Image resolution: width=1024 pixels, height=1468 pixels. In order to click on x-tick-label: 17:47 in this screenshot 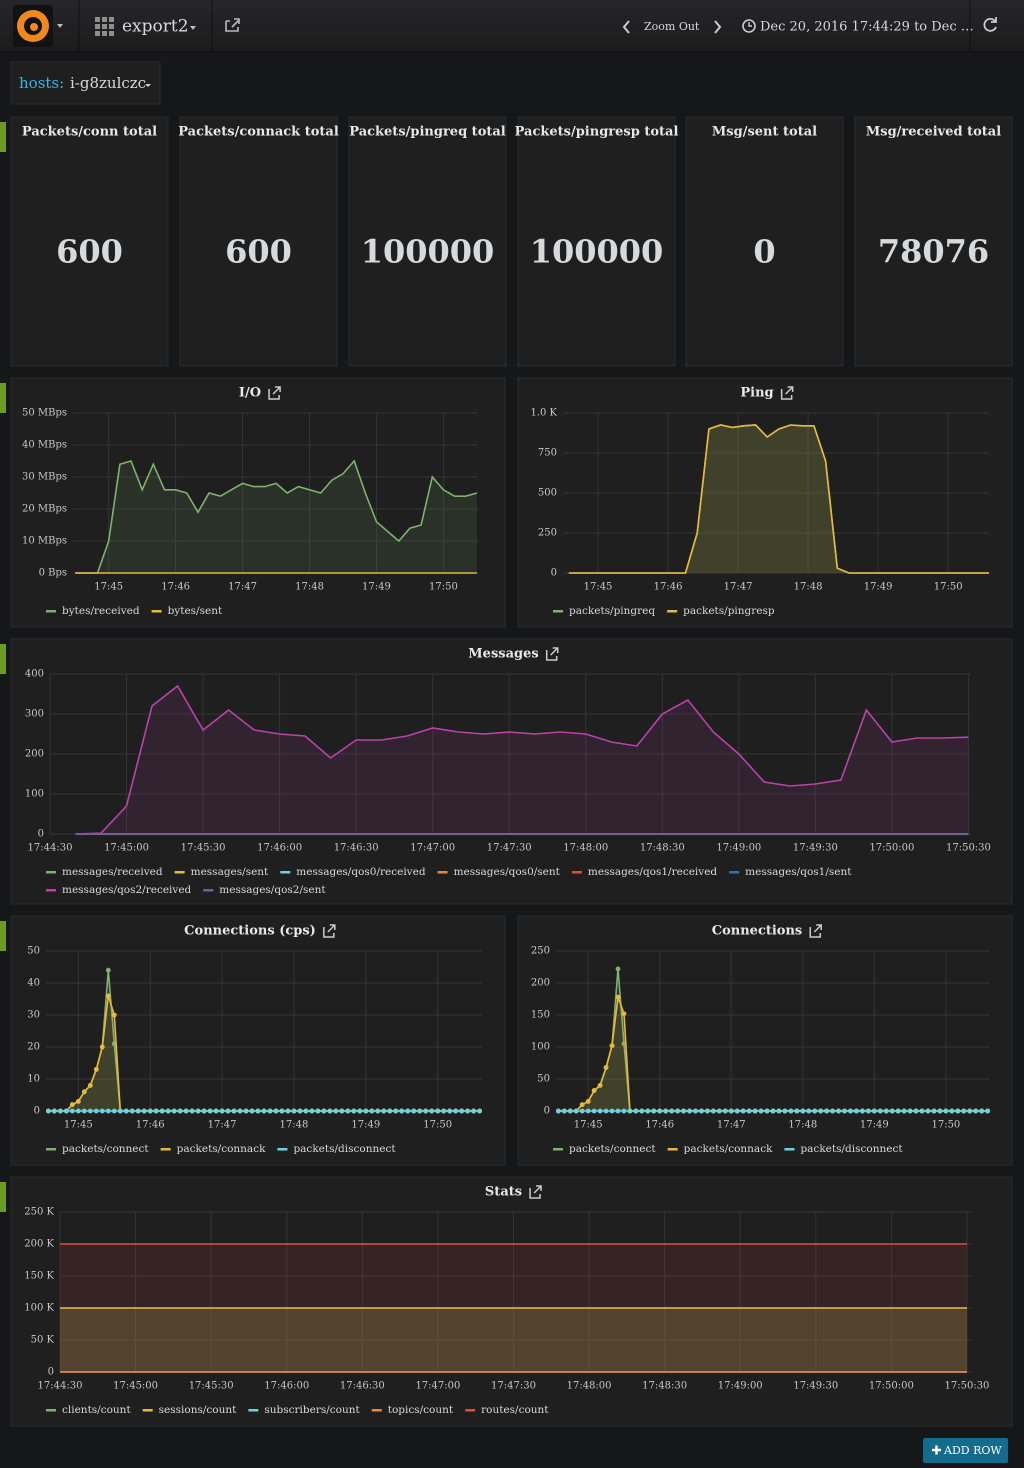, I will do `click(731, 1125)`.